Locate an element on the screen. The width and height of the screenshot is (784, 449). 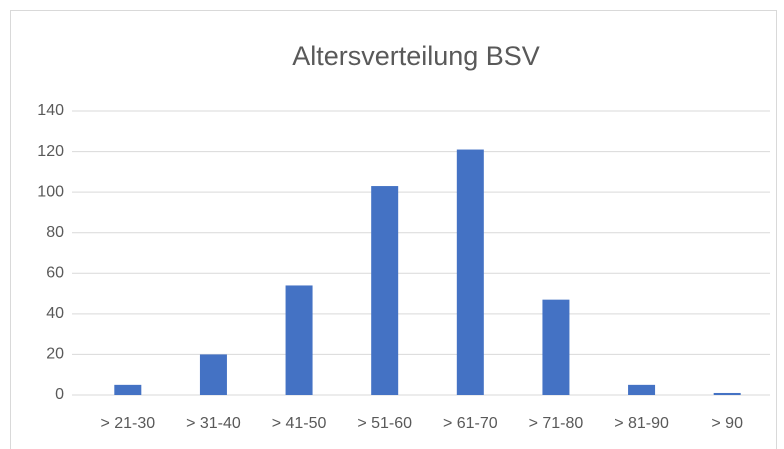
y-tick-label: 140 is located at coordinates (50, 110).